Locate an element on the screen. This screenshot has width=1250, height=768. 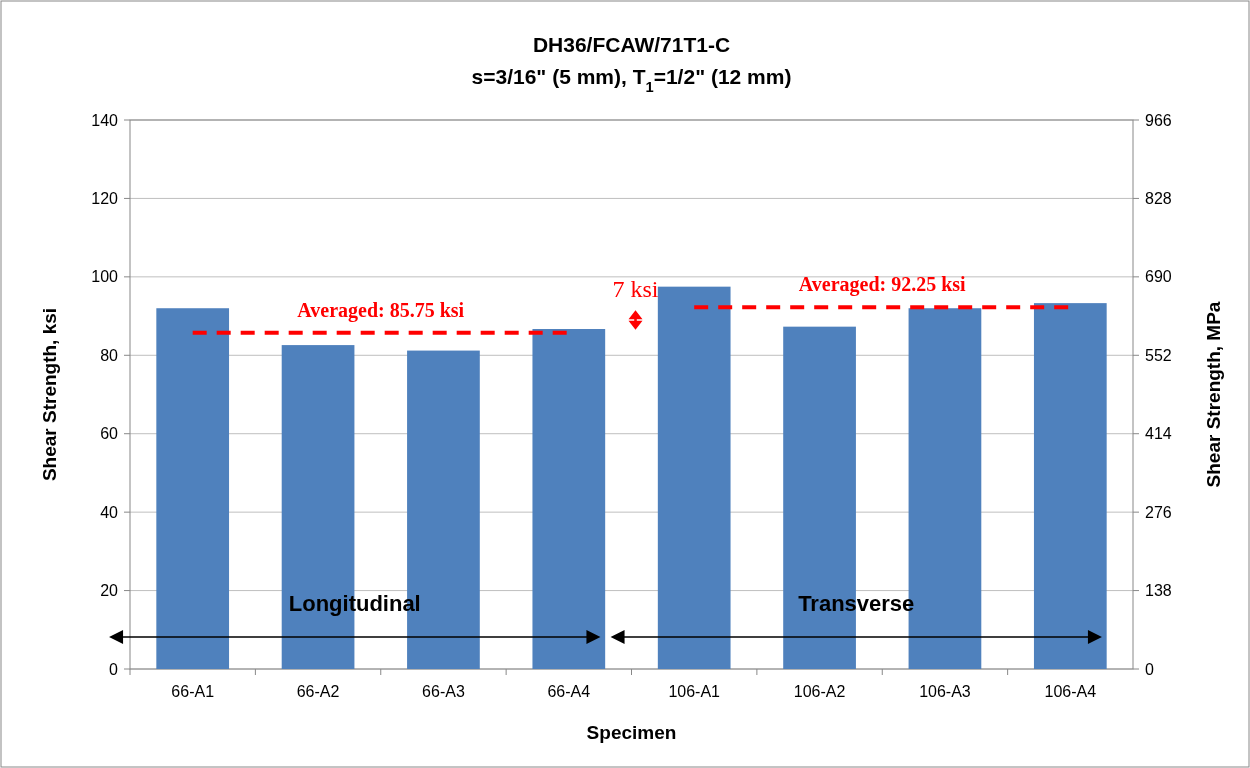
y2-tick-label: 414 is located at coordinates (1158, 434).